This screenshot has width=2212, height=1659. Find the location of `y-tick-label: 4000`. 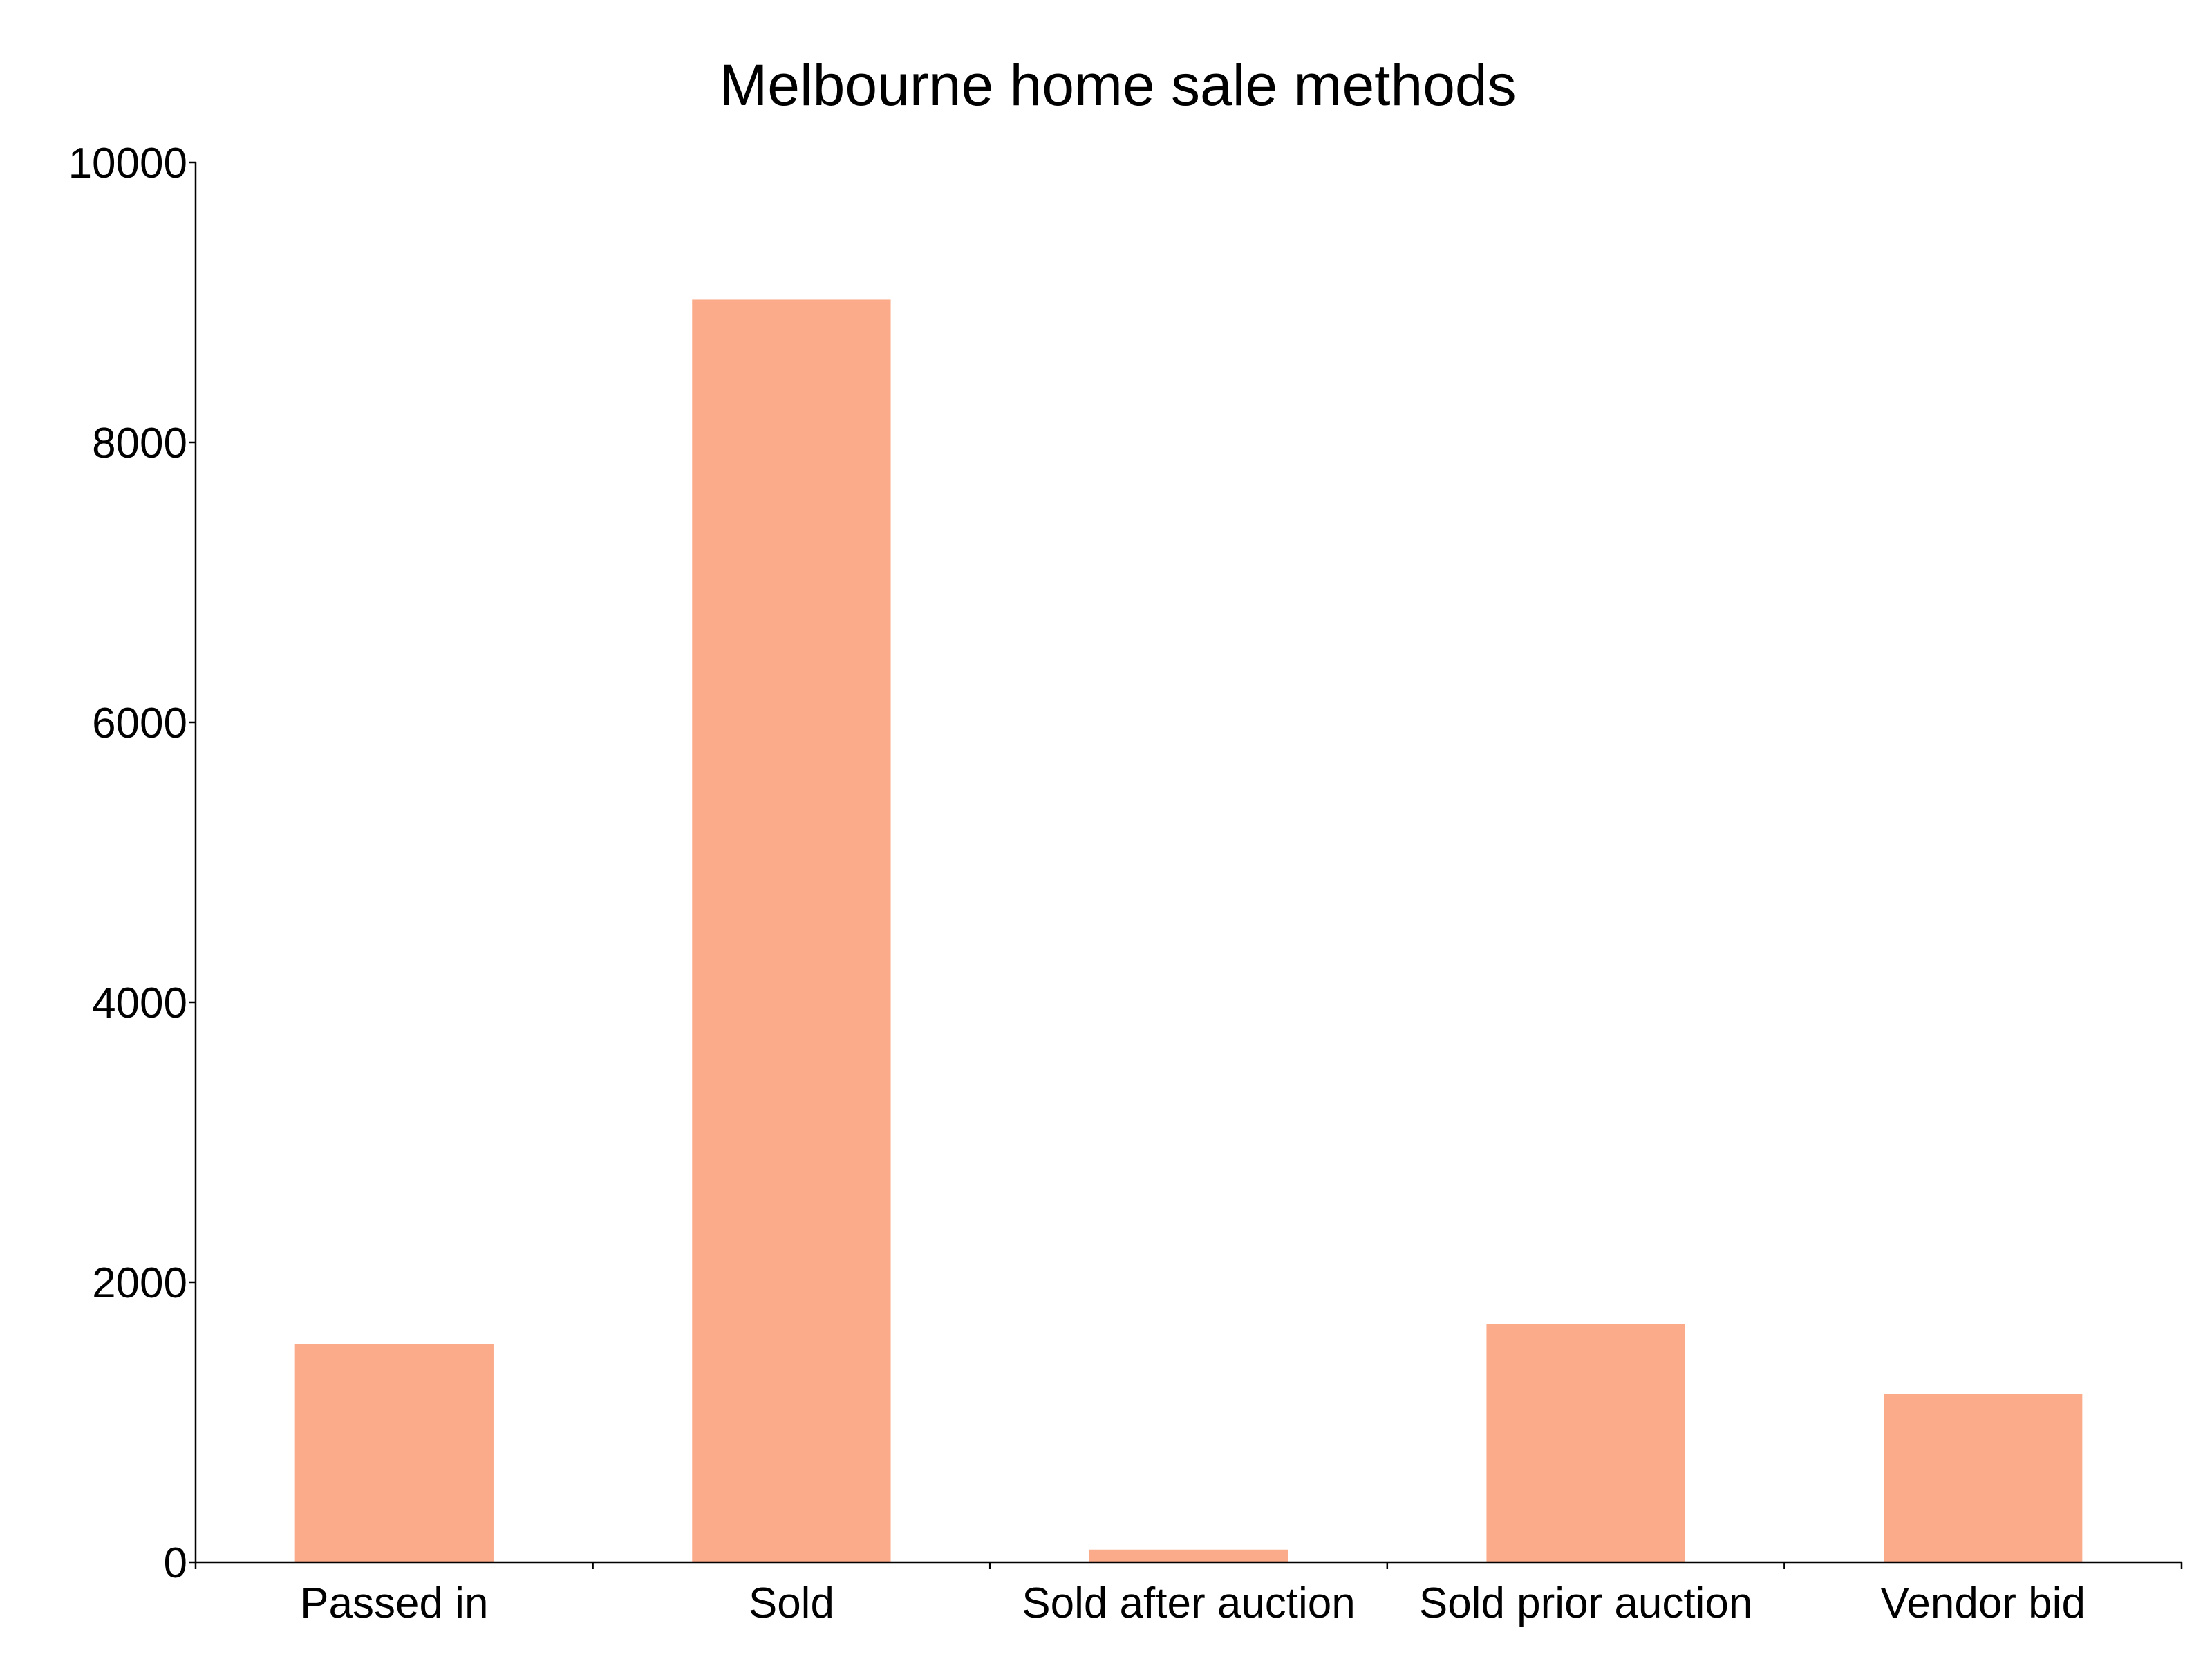

y-tick-label: 4000 is located at coordinates (139, 1004).